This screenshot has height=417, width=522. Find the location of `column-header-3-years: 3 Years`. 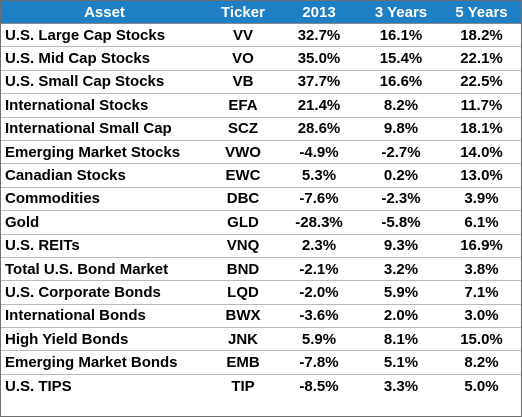

column-header-3-years: 3 Years is located at coordinates (401, 12).